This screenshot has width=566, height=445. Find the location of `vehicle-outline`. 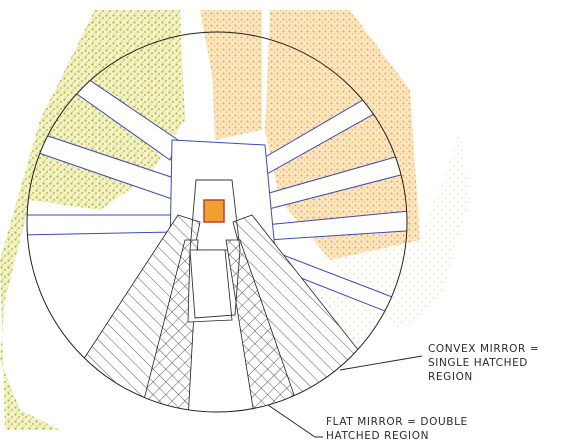

vehicle-outline is located at coordinates (215, 249).